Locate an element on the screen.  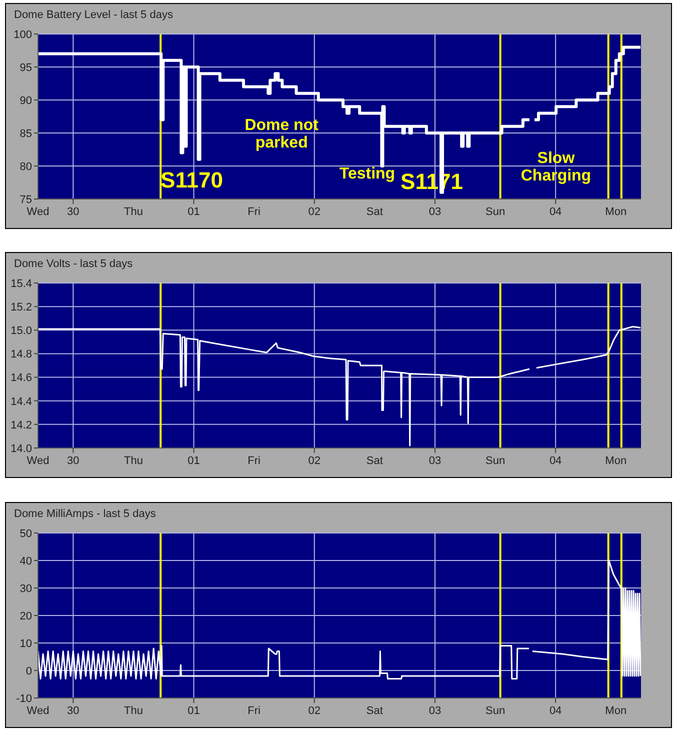
y-tick-label: 40 is located at coordinates (26, 561).